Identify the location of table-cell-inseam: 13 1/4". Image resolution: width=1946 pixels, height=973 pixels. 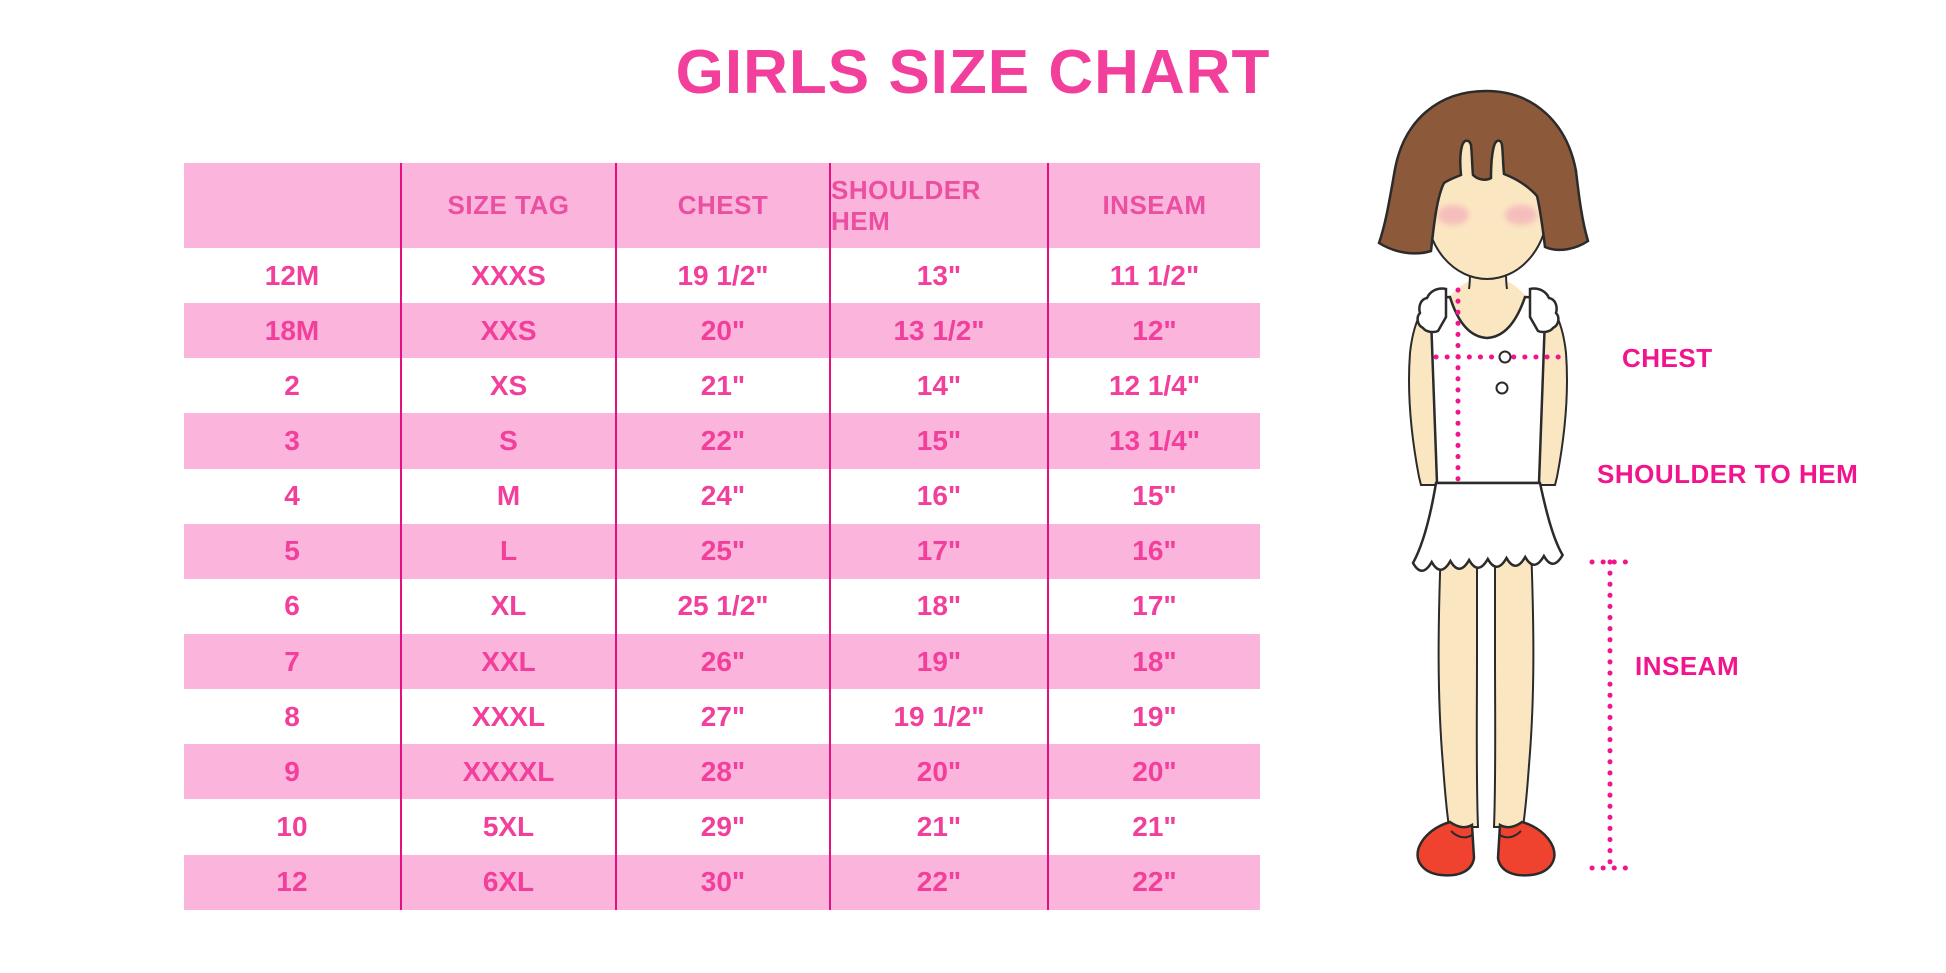
(1153, 441).